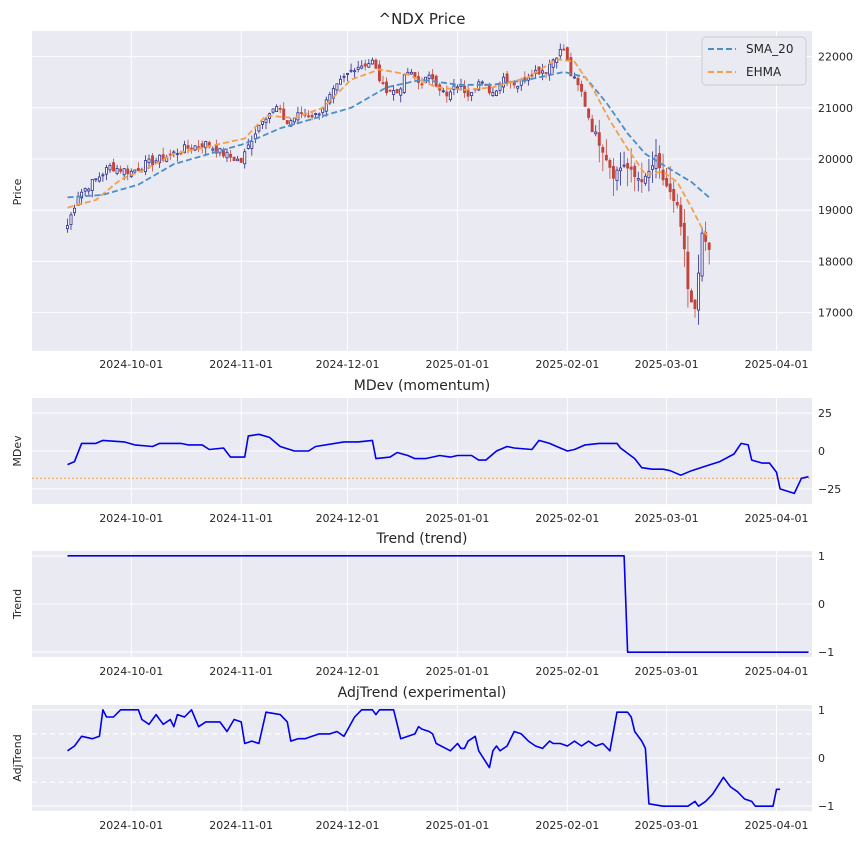 This screenshot has width=865, height=843. I want to click on price-y-tick-label: 19000, so click(835, 210).